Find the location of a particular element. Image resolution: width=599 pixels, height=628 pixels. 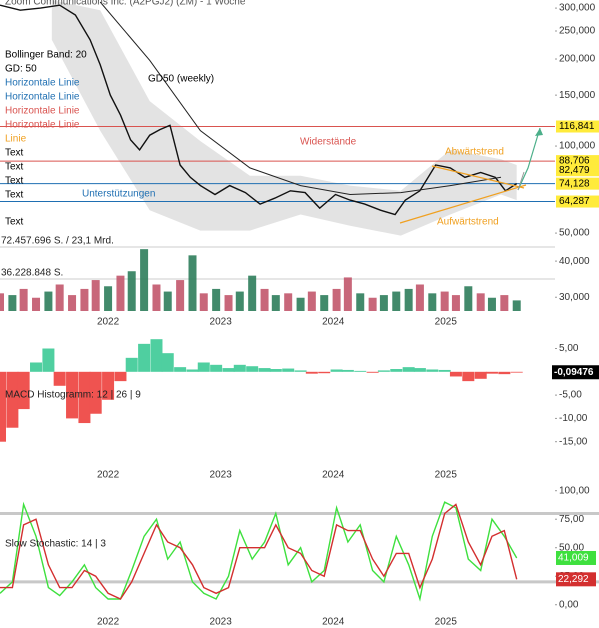

downtrend-line is located at coordinates (478, 177).